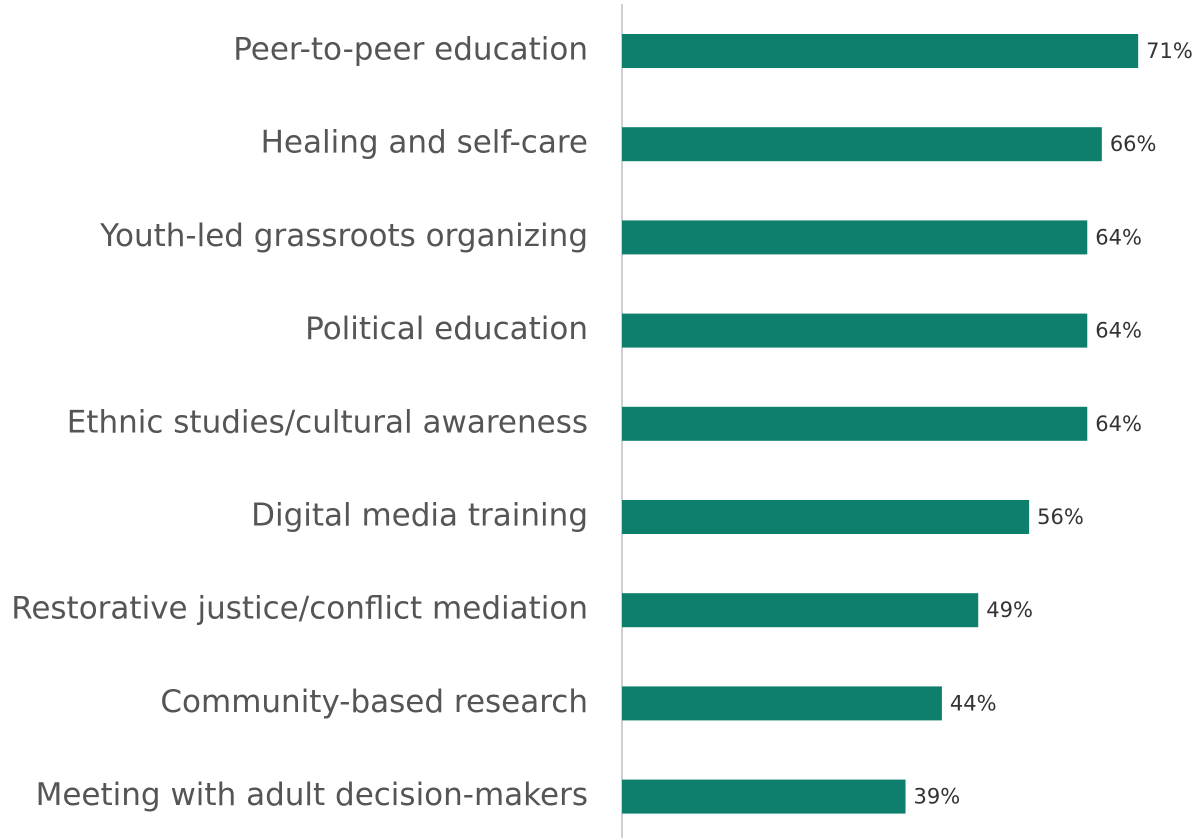 This screenshot has height=838, width=1202. I want to click on category-label: Political education, so click(446, 329).